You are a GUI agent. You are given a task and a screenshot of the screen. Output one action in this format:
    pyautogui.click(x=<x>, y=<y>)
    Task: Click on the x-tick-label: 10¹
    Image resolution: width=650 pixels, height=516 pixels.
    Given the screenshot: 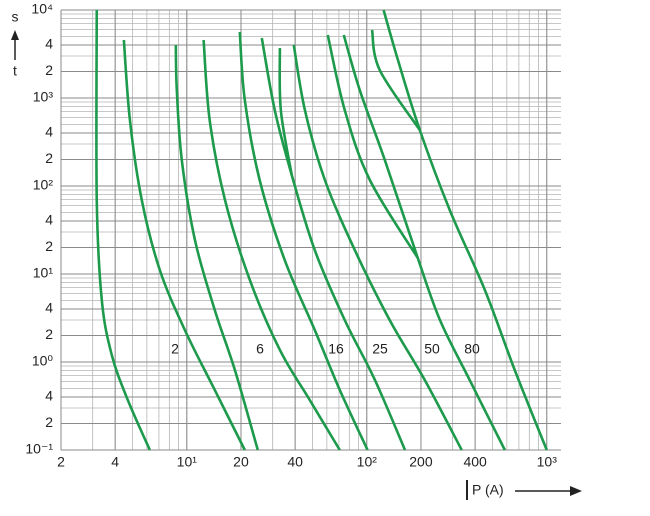 What is the action you would take?
    pyautogui.click(x=187, y=462)
    